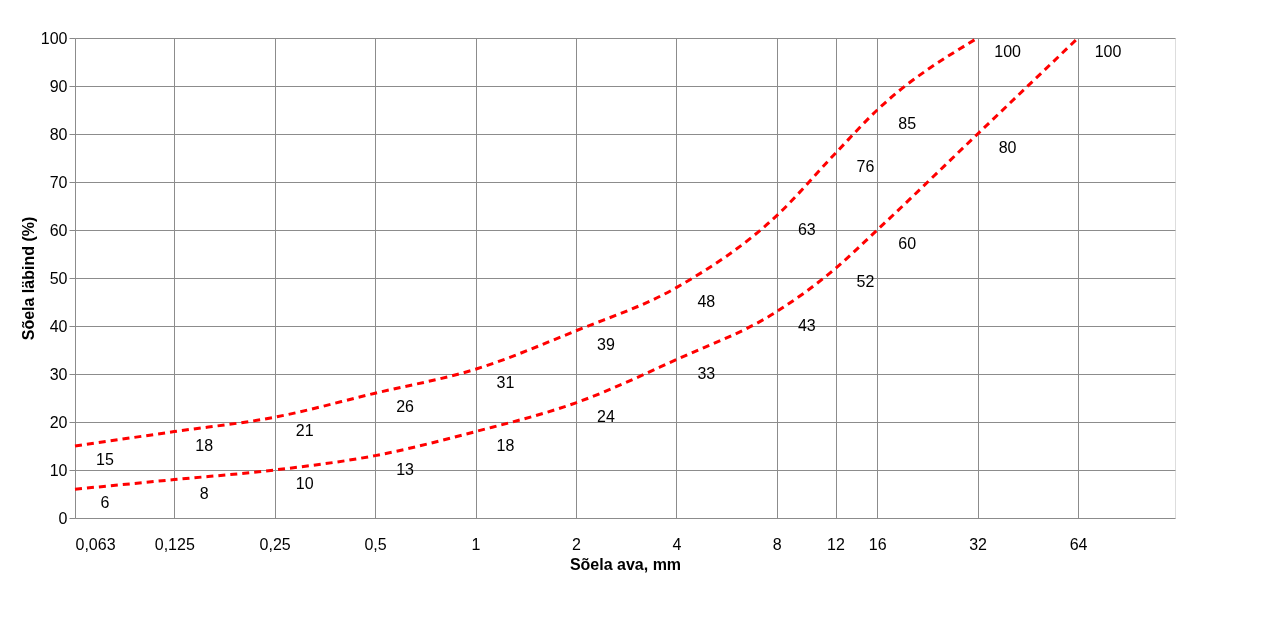 The width and height of the screenshot is (1285, 625). Describe the element at coordinates (174, 544) in the screenshot. I see `x-tick-label: 0,125` at that location.